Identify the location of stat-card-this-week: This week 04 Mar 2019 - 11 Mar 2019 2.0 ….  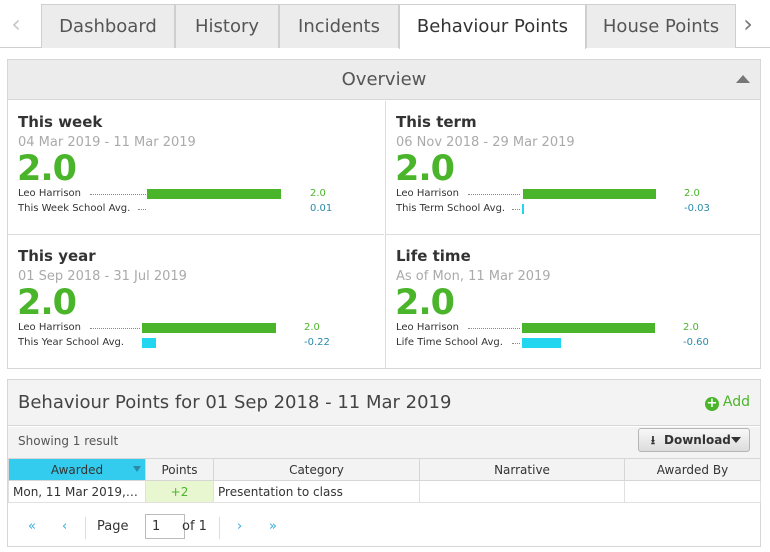
(196, 168).